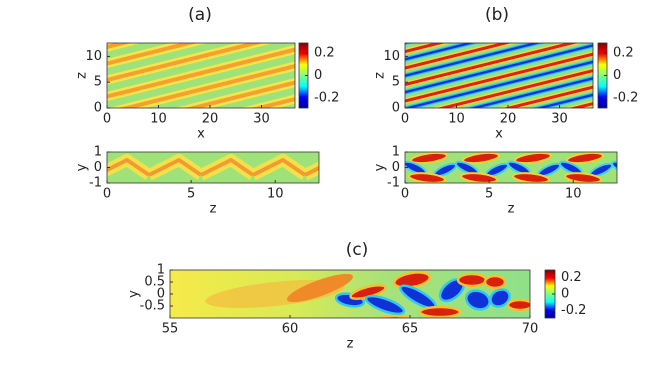  What do you see at coordinates (290, 329) in the screenshot?
I see `x-tick-label: 60` at bounding box center [290, 329].